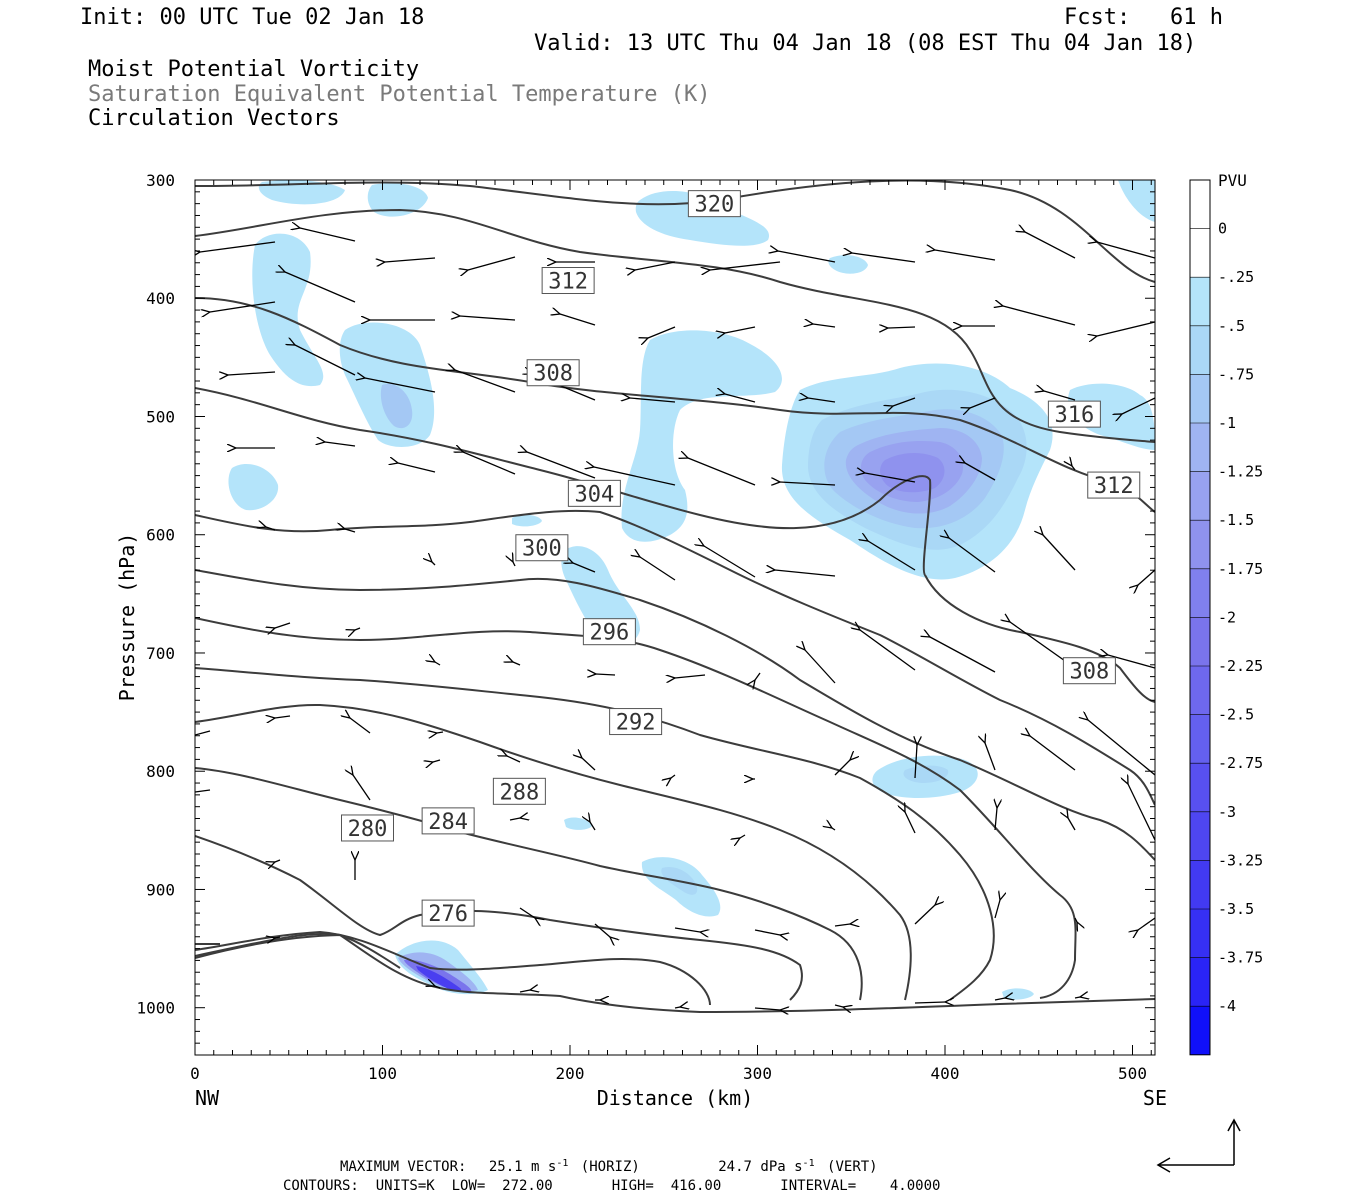 Image resolution: width=1350 pixels, height=1200 pixels. Describe the element at coordinates (1236, 520) in the screenshot. I see `colorbar-level-label: -1.5` at that location.